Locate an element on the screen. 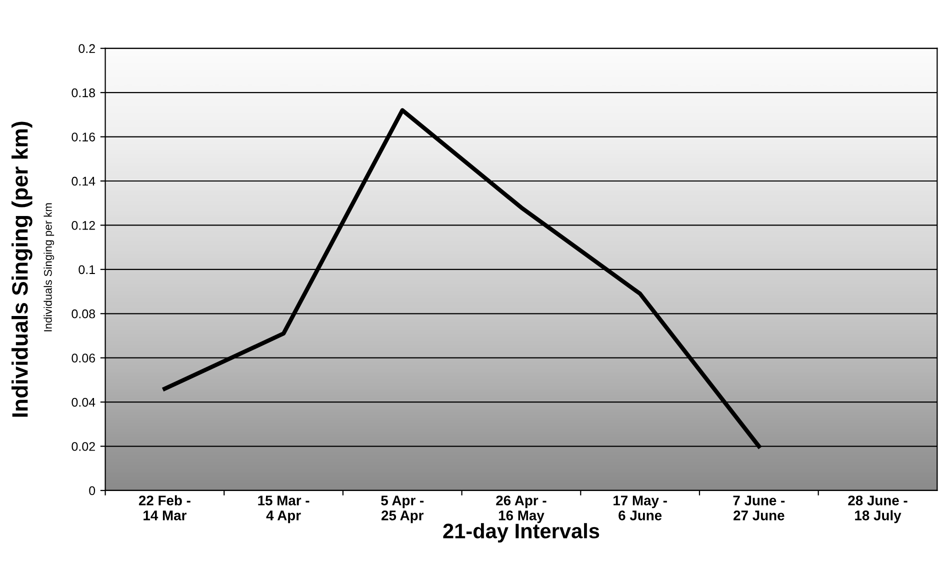  x-tick-label: 17 May - 6 June is located at coordinates (640, 508).